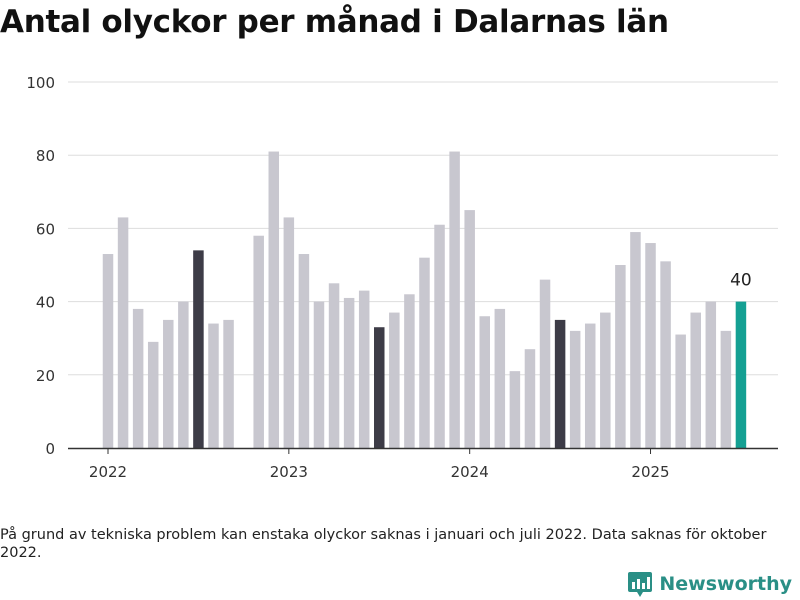  I want to click on y-tick-label: 40, so click(45, 303).